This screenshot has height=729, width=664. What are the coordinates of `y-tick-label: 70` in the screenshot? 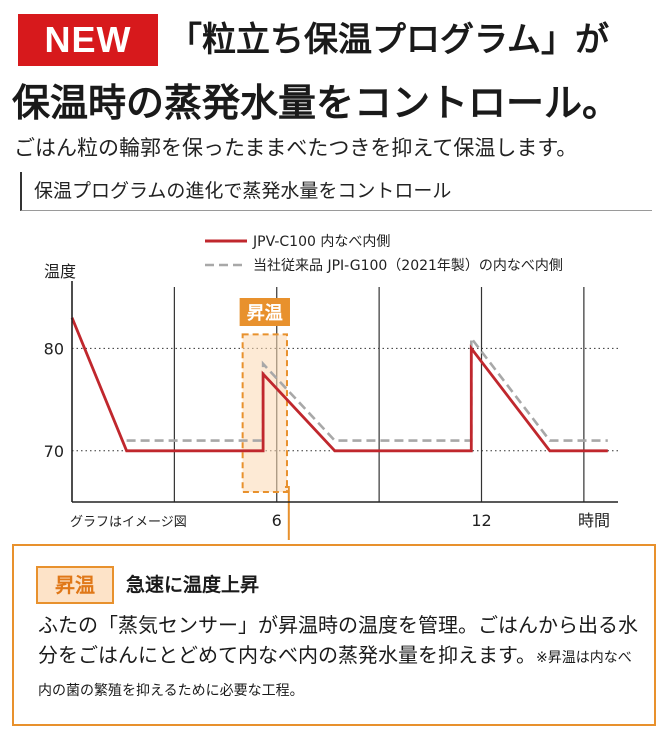 It's located at (54, 451).